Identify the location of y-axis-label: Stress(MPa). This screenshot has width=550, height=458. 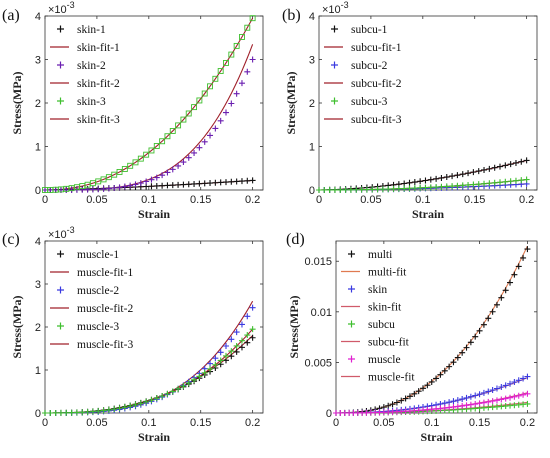
(294, 326).